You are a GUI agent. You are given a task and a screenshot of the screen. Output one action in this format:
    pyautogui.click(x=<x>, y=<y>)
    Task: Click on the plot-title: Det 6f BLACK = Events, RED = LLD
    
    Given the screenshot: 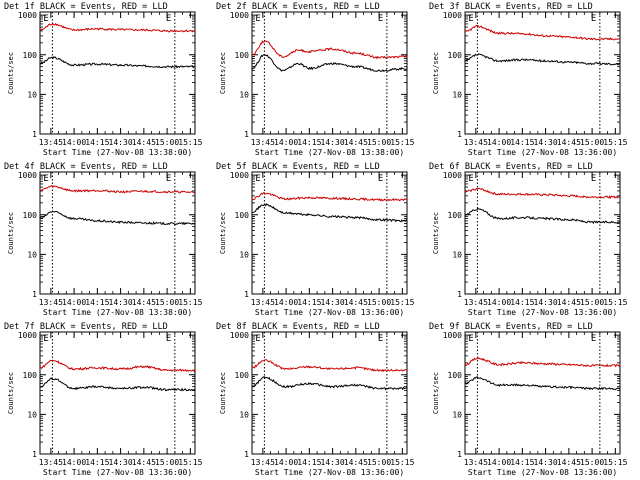 What is the action you would take?
    pyautogui.click(x=511, y=167)
    